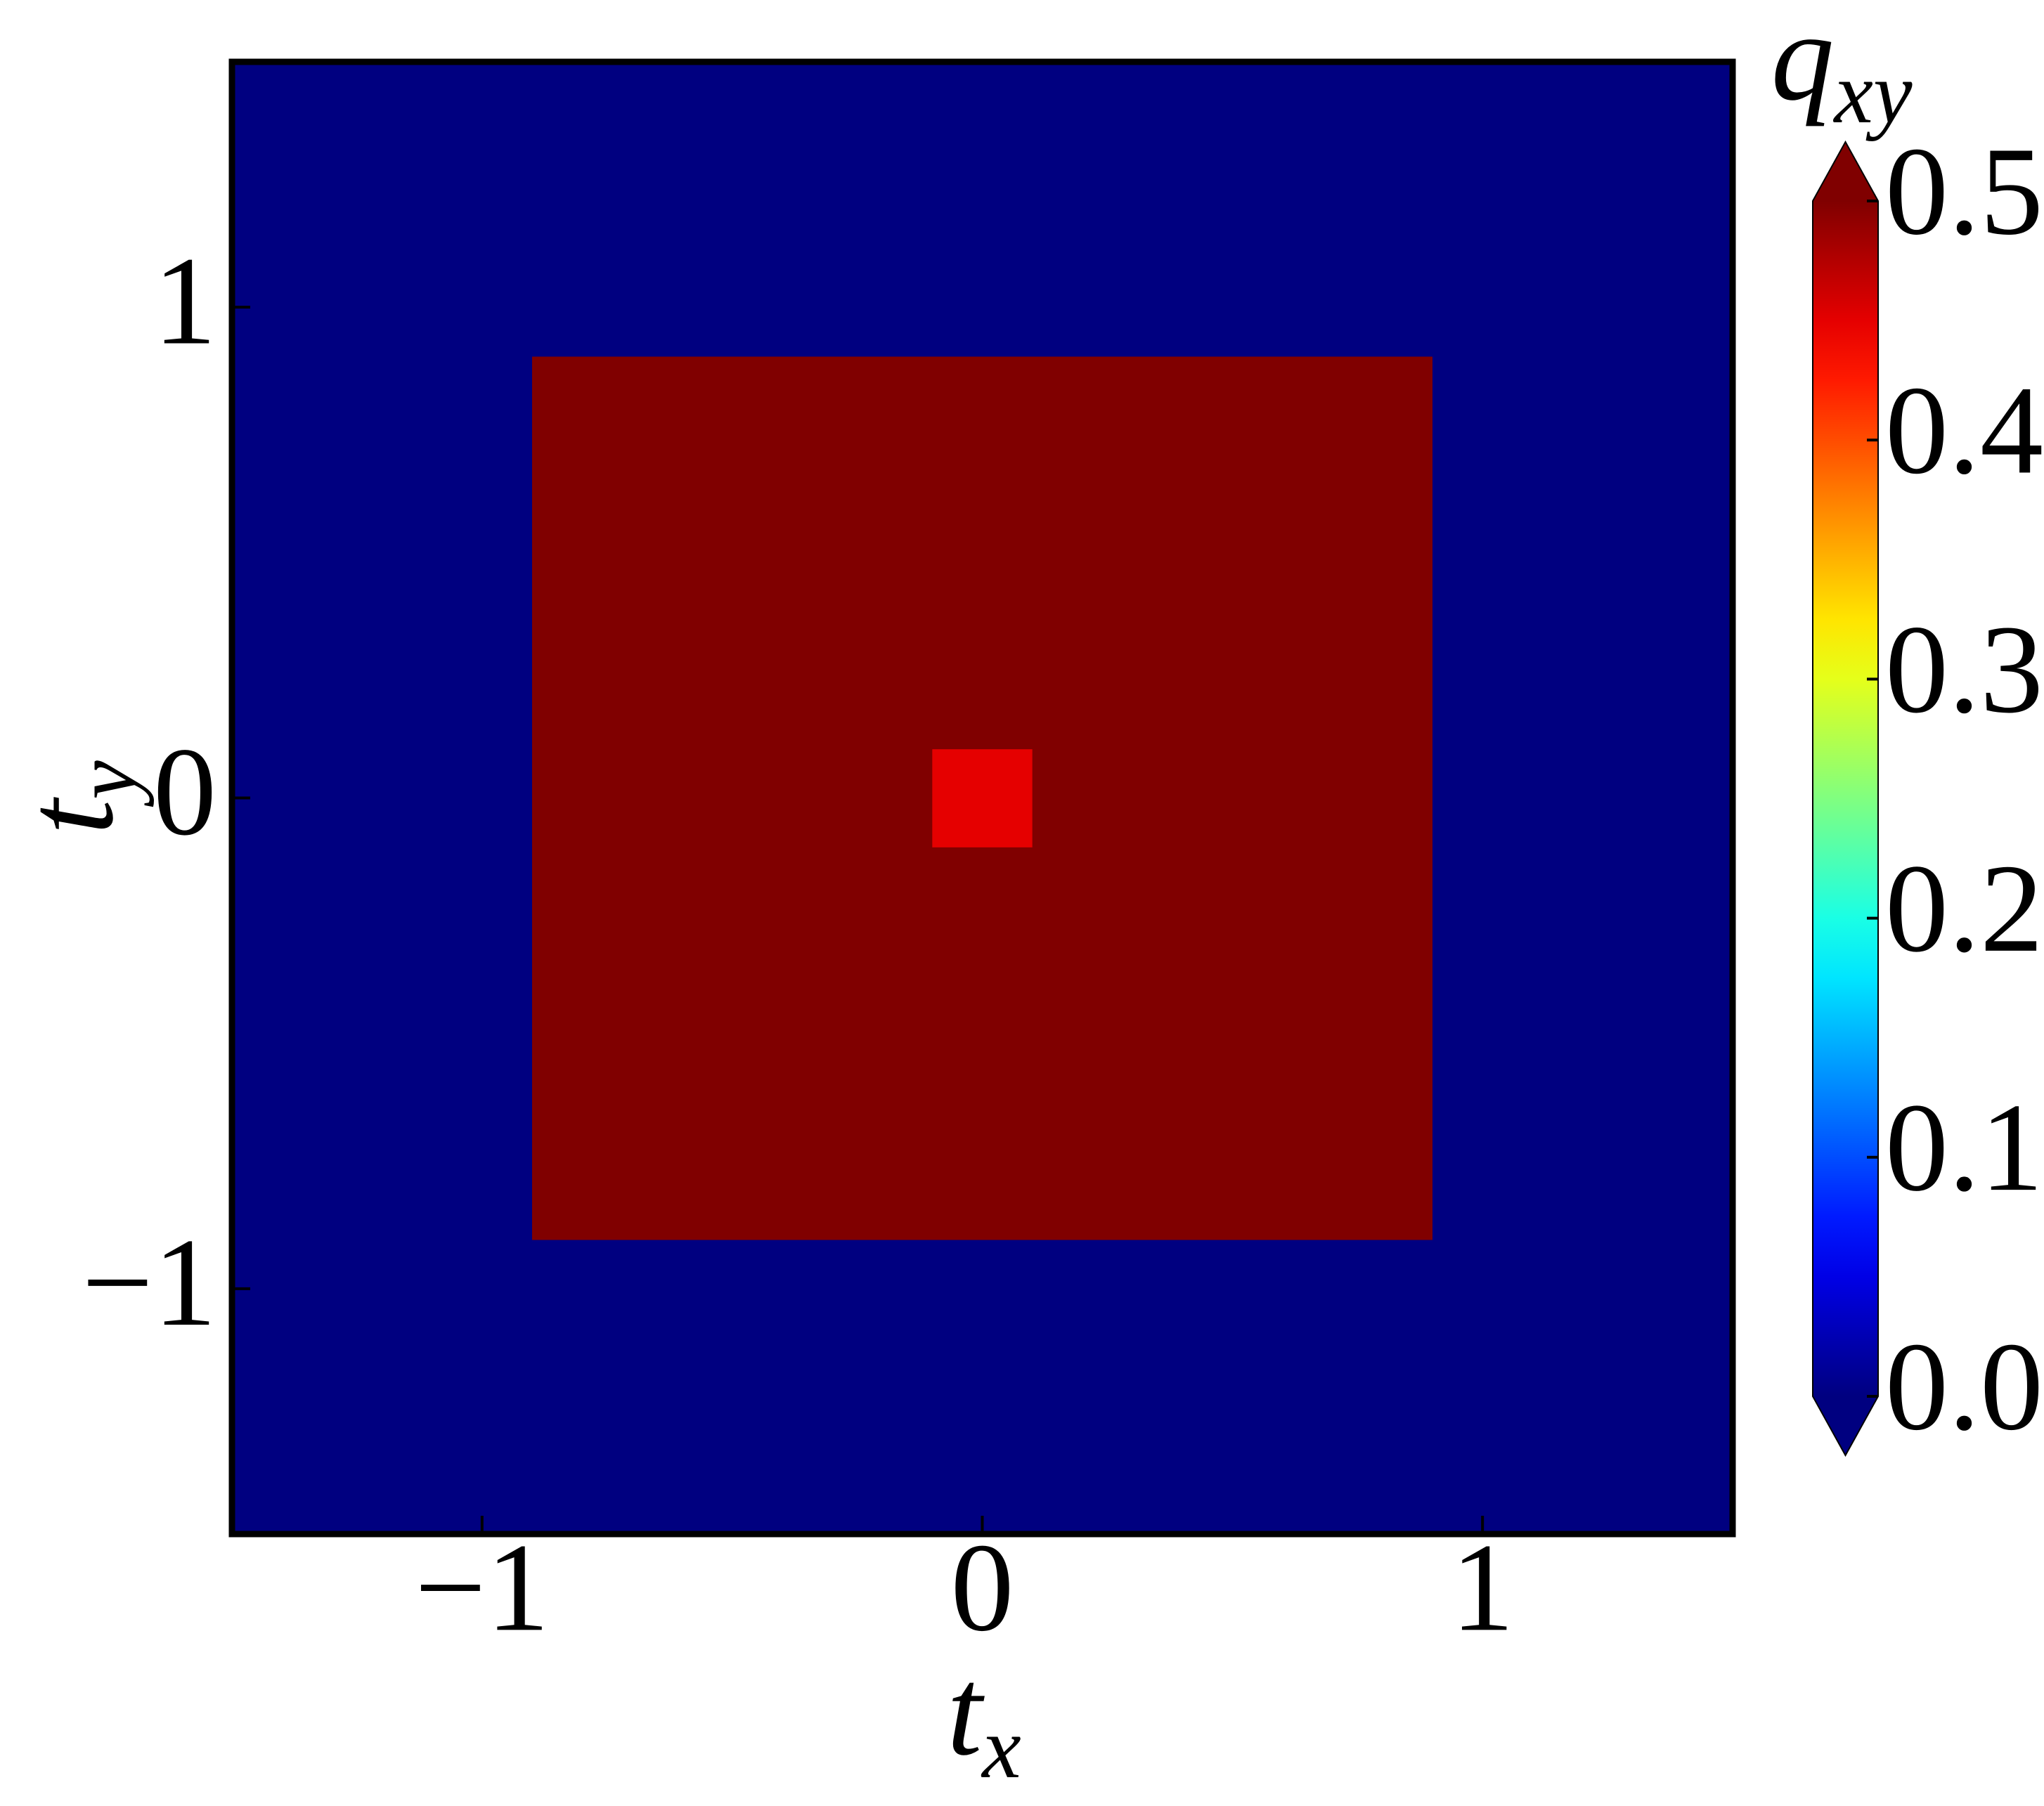 This screenshot has height=1806, width=2044. Describe the element at coordinates (1001, 1748) in the screenshot. I see `x-axis-label-sub: x` at that location.